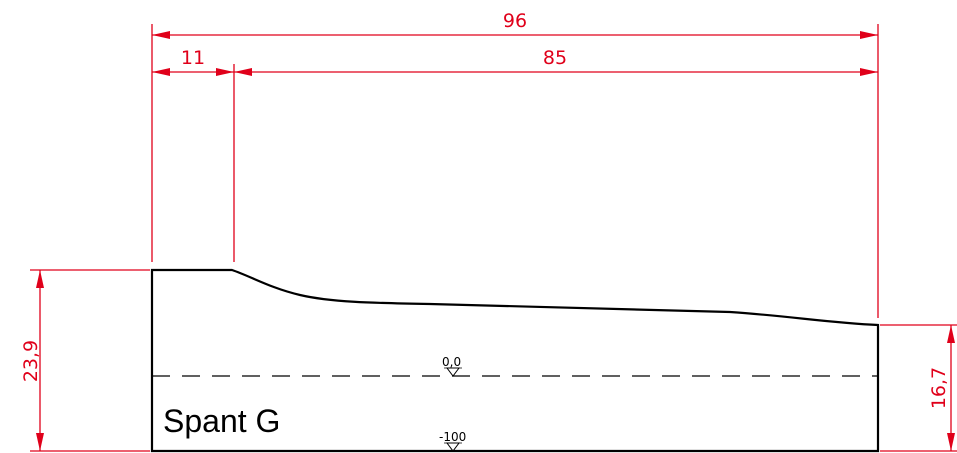 Image resolution: width=957 pixels, height=453 pixels. Describe the element at coordinates (221, 421) in the screenshot. I see `part-label: Spant G` at that location.